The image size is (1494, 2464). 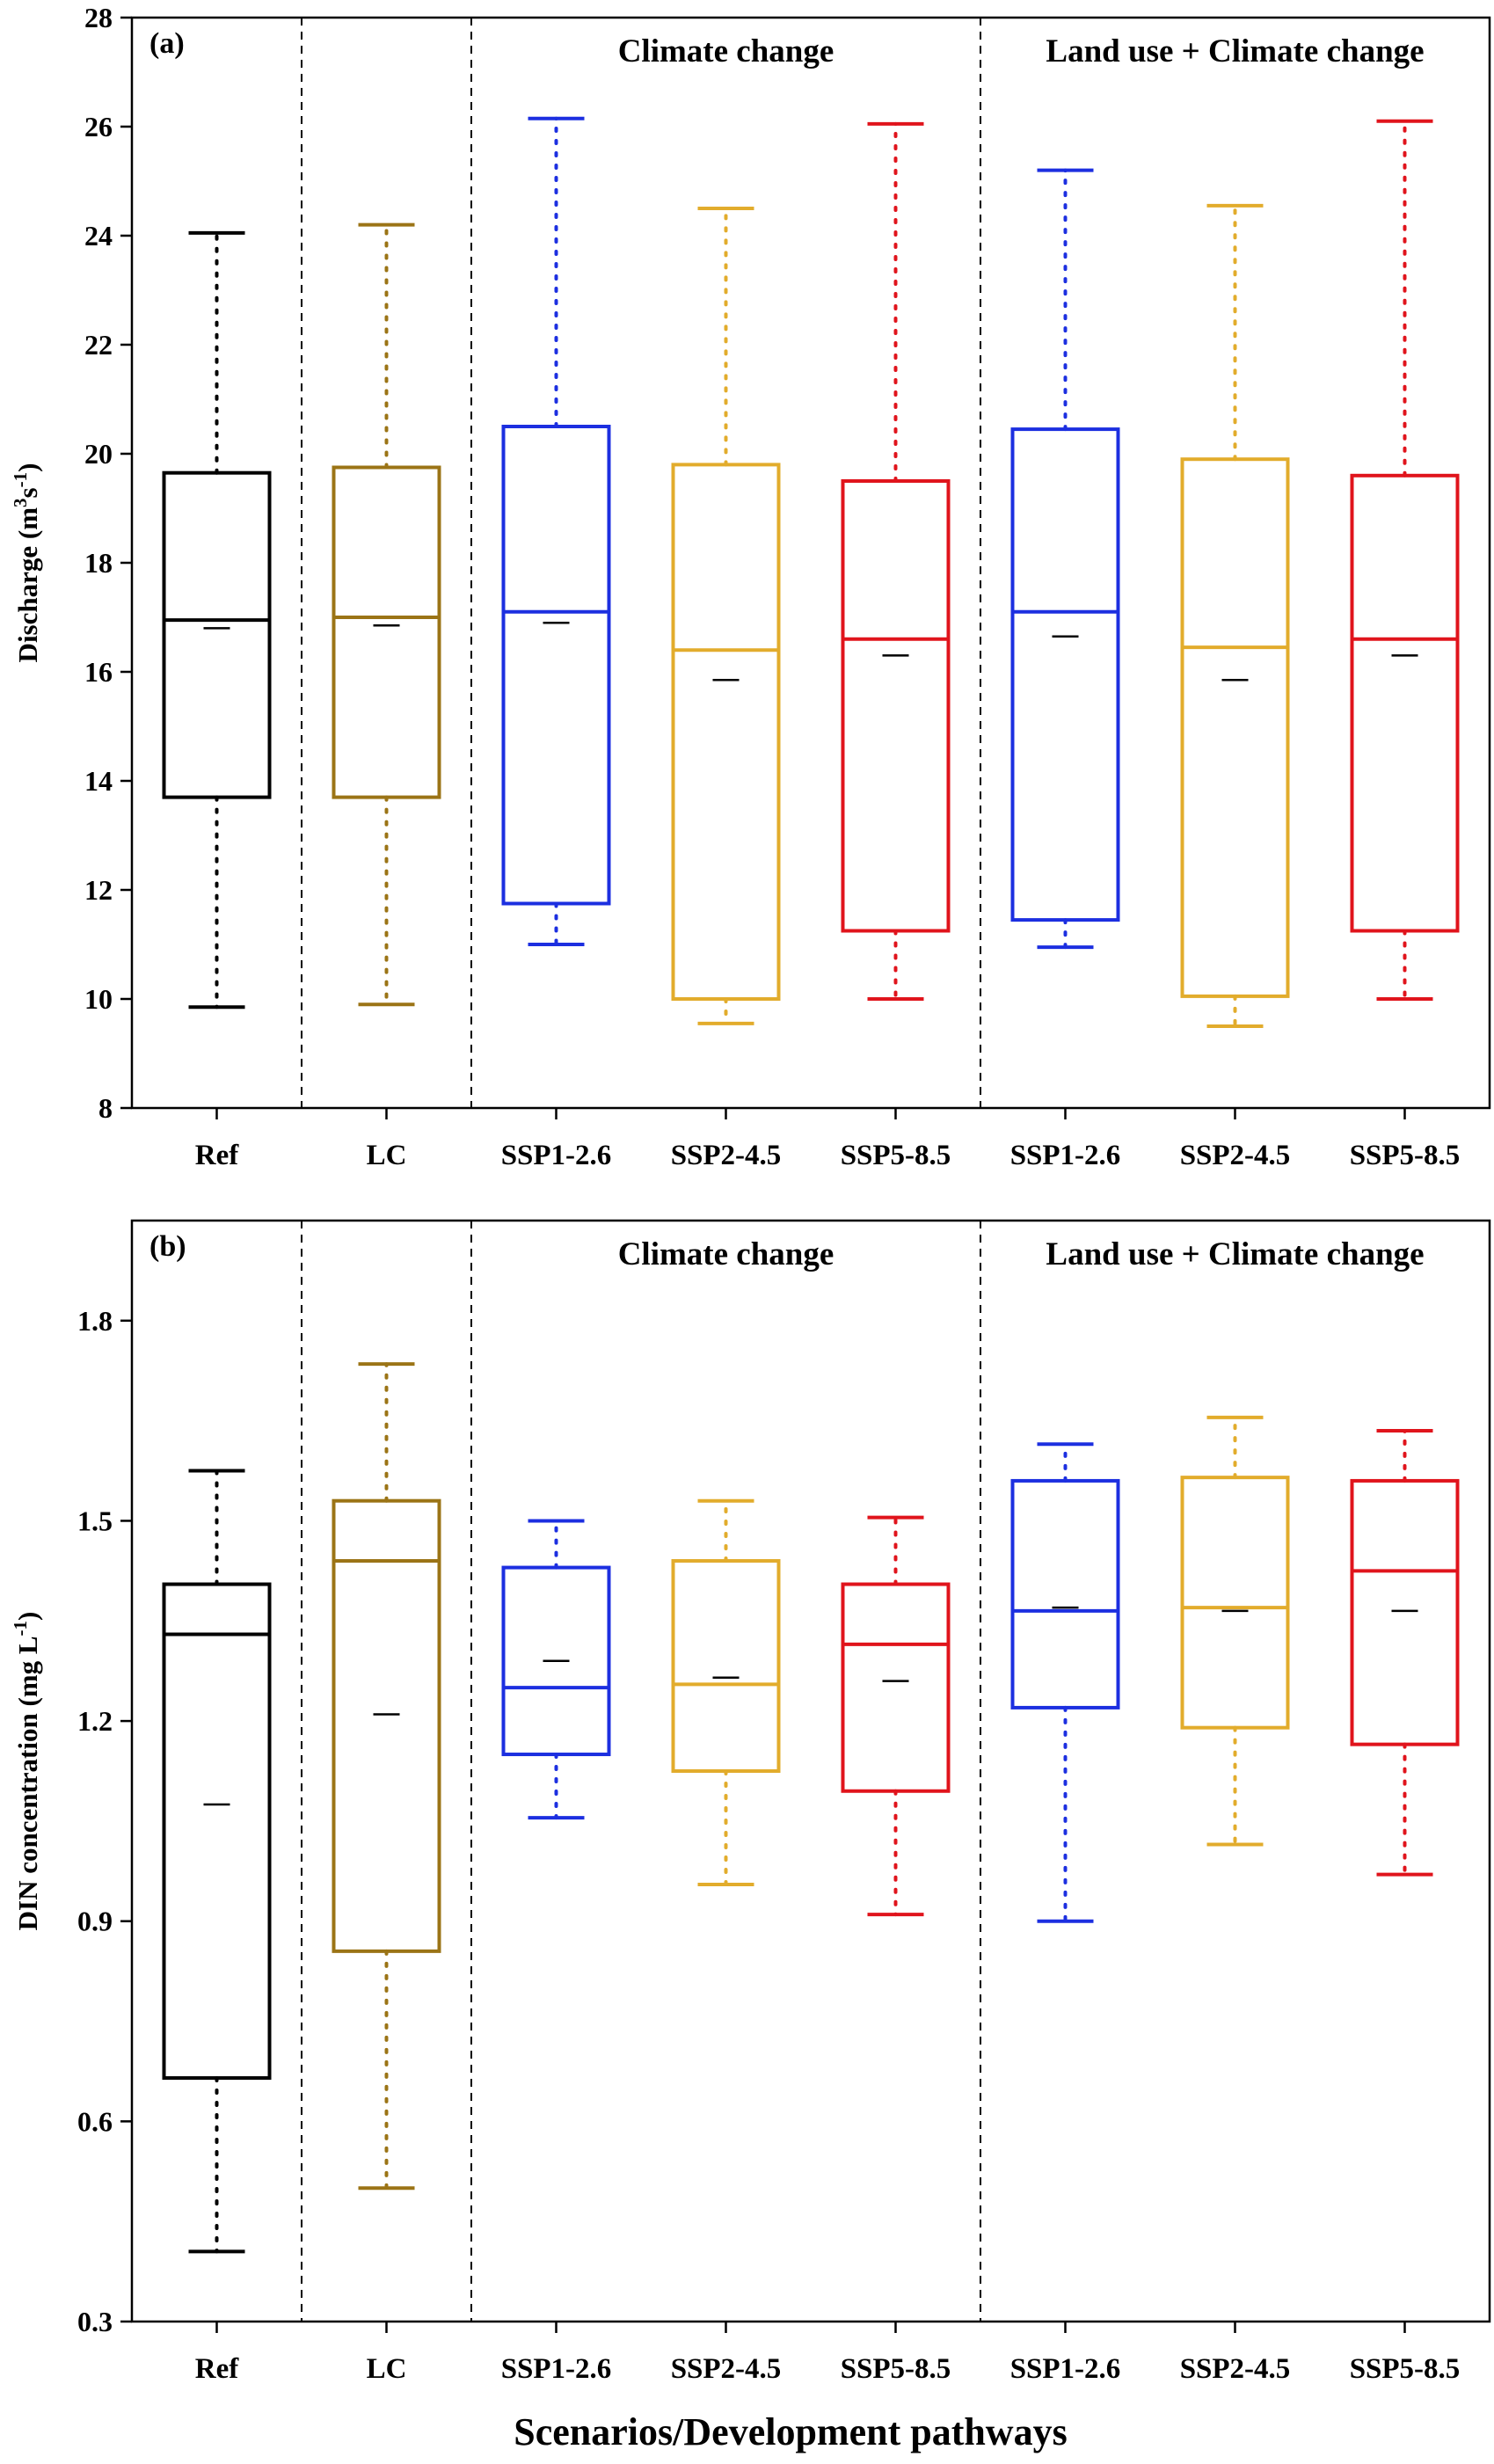 I want to click on y-axis-title-part: Discharge (m, so click(x=27, y=585).